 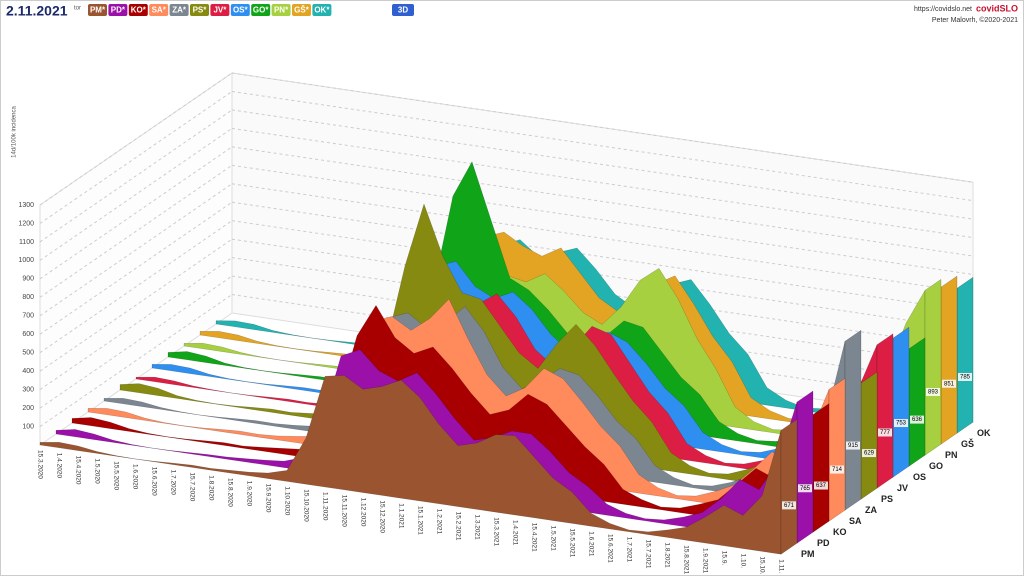 What do you see at coordinates (28, 316) in the screenshot?
I see `y-tick-label: 700` at bounding box center [28, 316].